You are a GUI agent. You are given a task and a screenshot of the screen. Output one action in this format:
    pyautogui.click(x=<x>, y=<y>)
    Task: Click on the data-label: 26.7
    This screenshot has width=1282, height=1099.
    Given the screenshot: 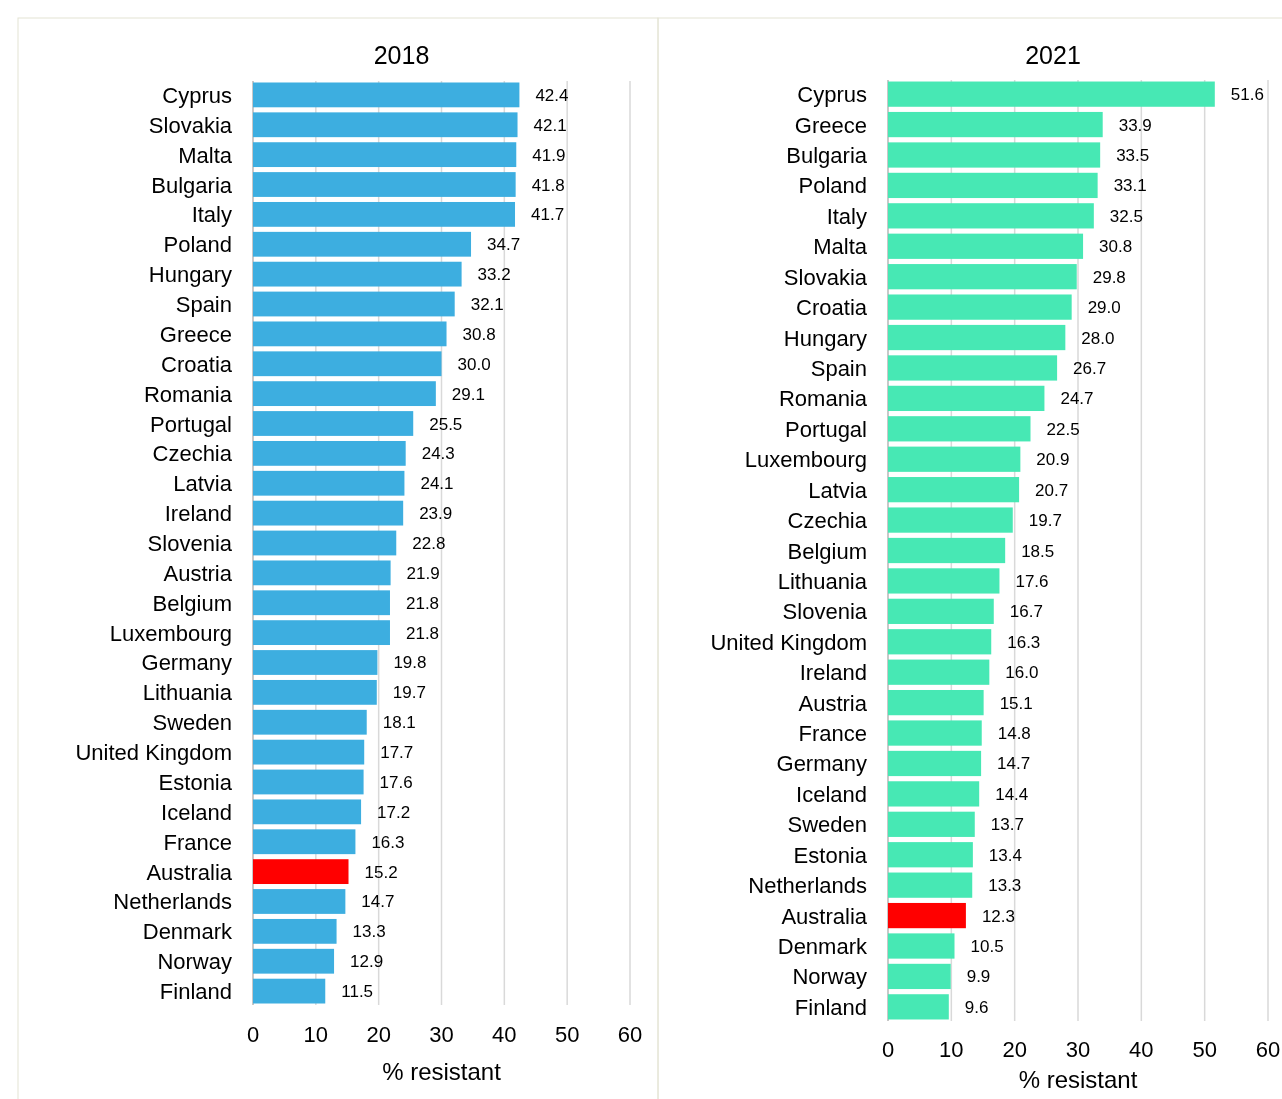 What is the action you would take?
    pyautogui.click(x=1090, y=368)
    